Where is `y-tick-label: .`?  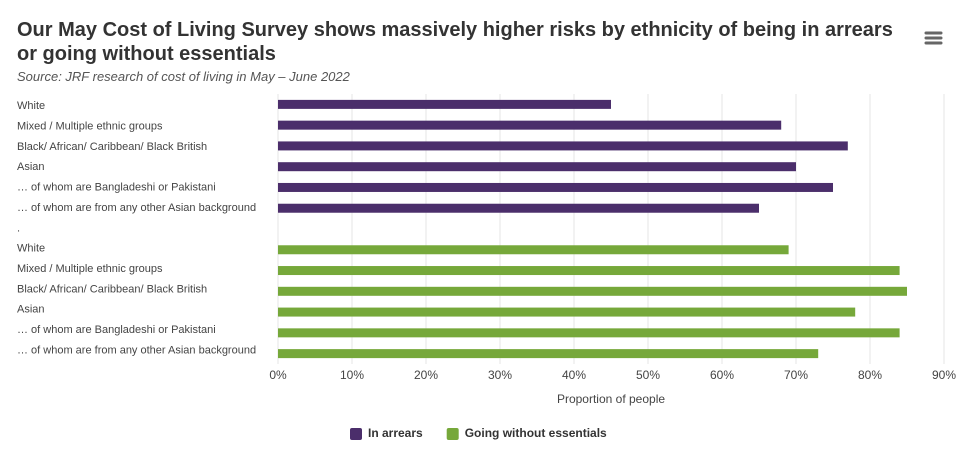 y-tick-label: . is located at coordinates (18, 228).